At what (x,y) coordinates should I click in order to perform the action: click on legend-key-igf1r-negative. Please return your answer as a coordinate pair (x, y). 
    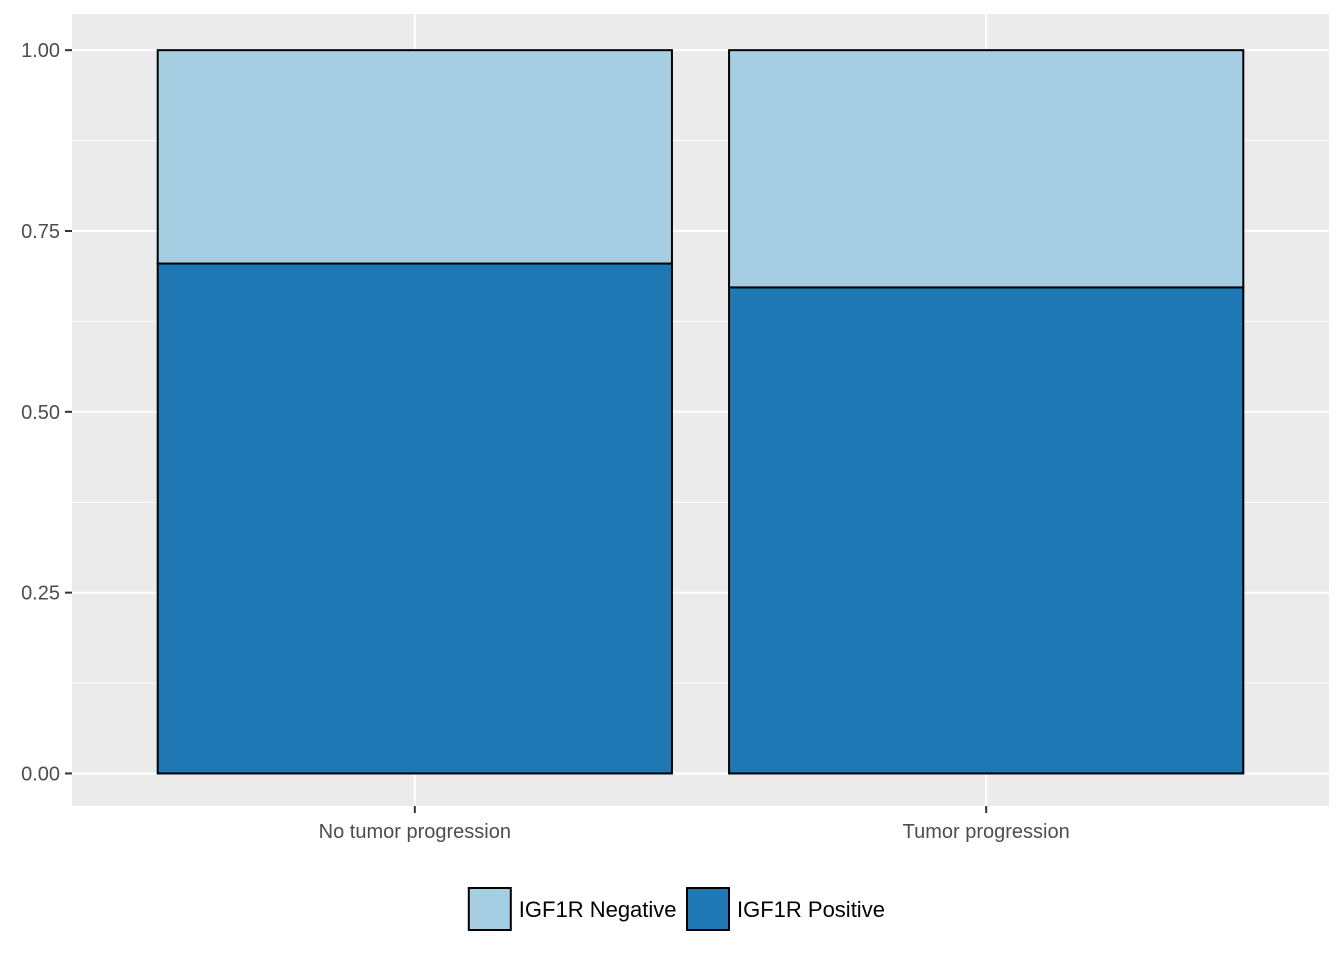
    Looking at the image, I should click on (489, 909).